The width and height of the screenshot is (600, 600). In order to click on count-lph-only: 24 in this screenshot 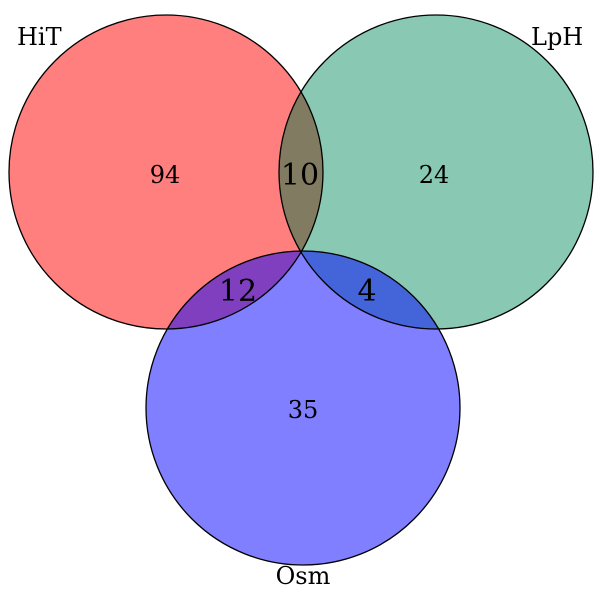, I will do `click(434, 175)`.